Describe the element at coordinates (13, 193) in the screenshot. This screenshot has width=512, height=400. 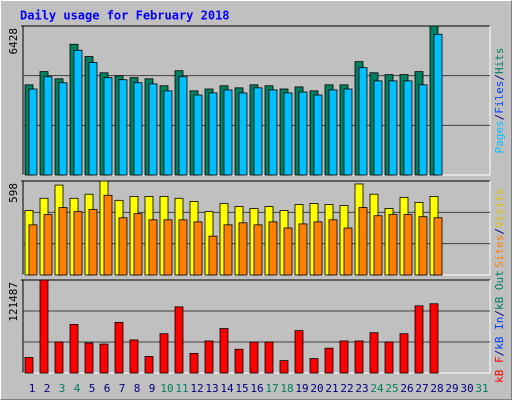
I see `y-tick-label: 598` at that location.